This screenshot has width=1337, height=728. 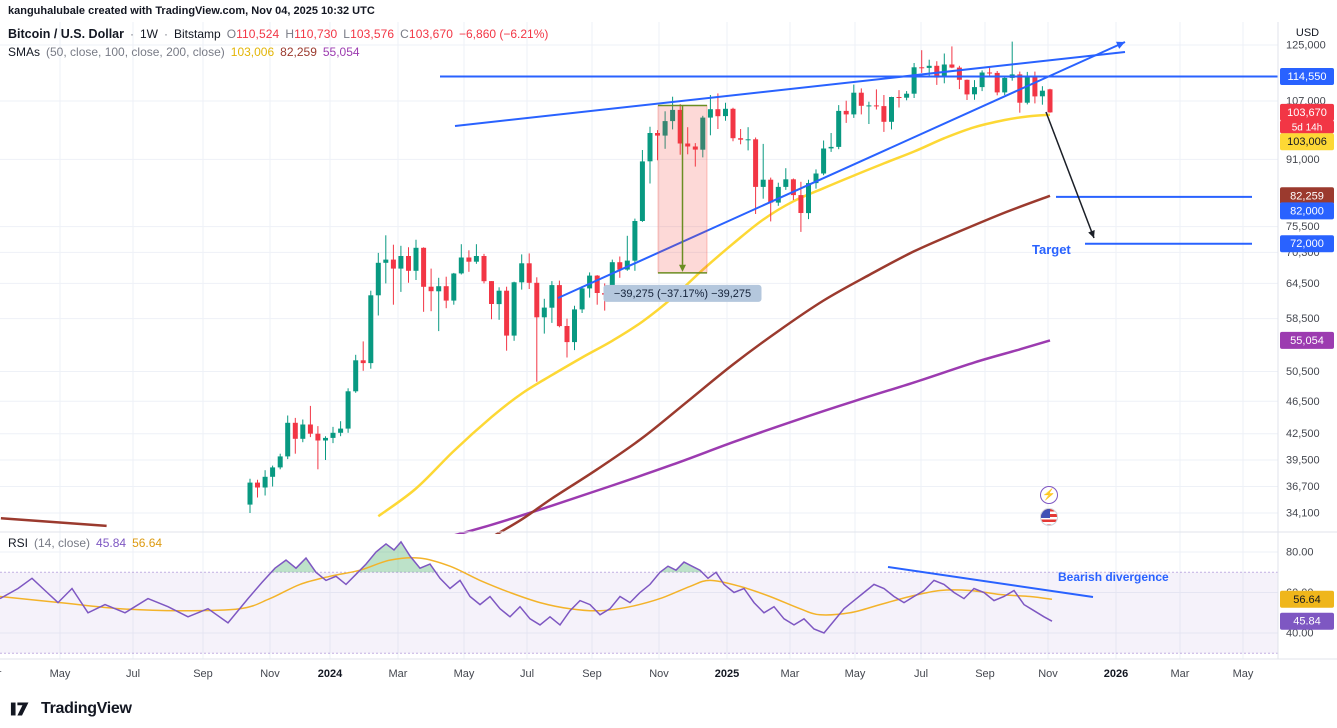 What do you see at coordinates (682, 203) in the screenshot?
I see `price-range-measurement: −39,275 (−37.17%) −39,275` at bounding box center [682, 203].